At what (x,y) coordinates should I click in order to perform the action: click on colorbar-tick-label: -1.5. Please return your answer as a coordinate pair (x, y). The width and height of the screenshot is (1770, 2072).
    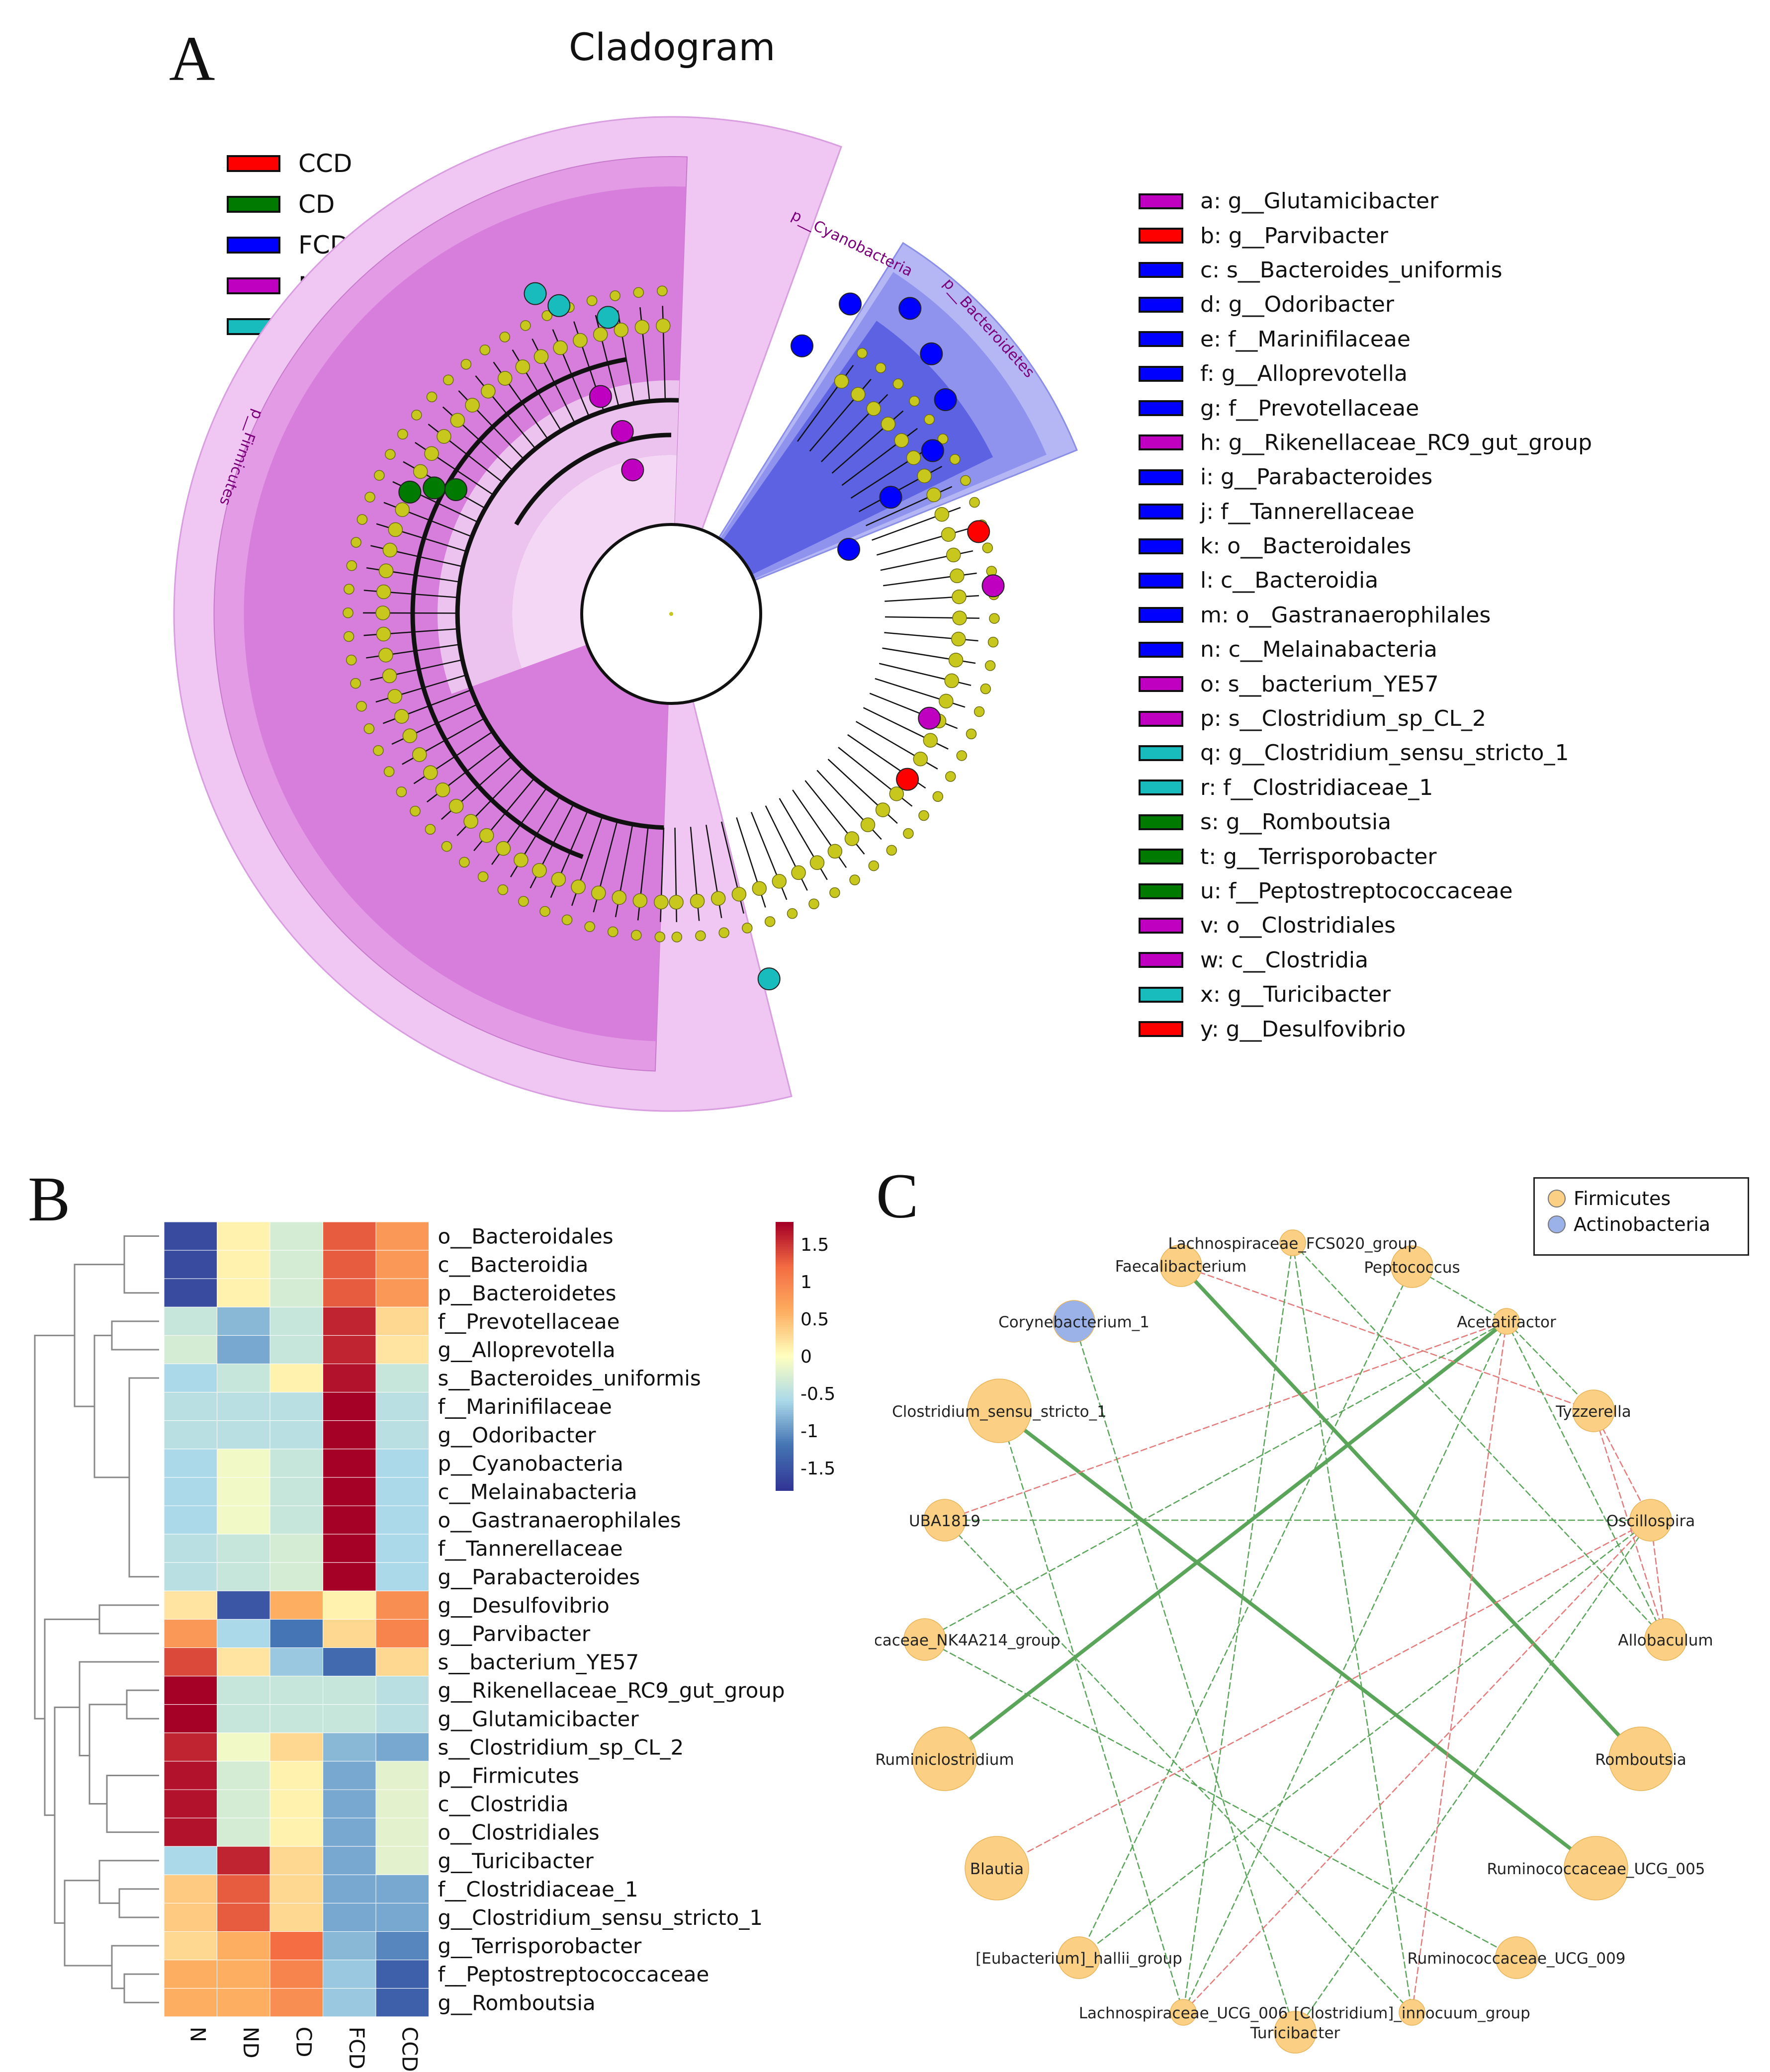
    Looking at the image, I should click on (818, 1469).